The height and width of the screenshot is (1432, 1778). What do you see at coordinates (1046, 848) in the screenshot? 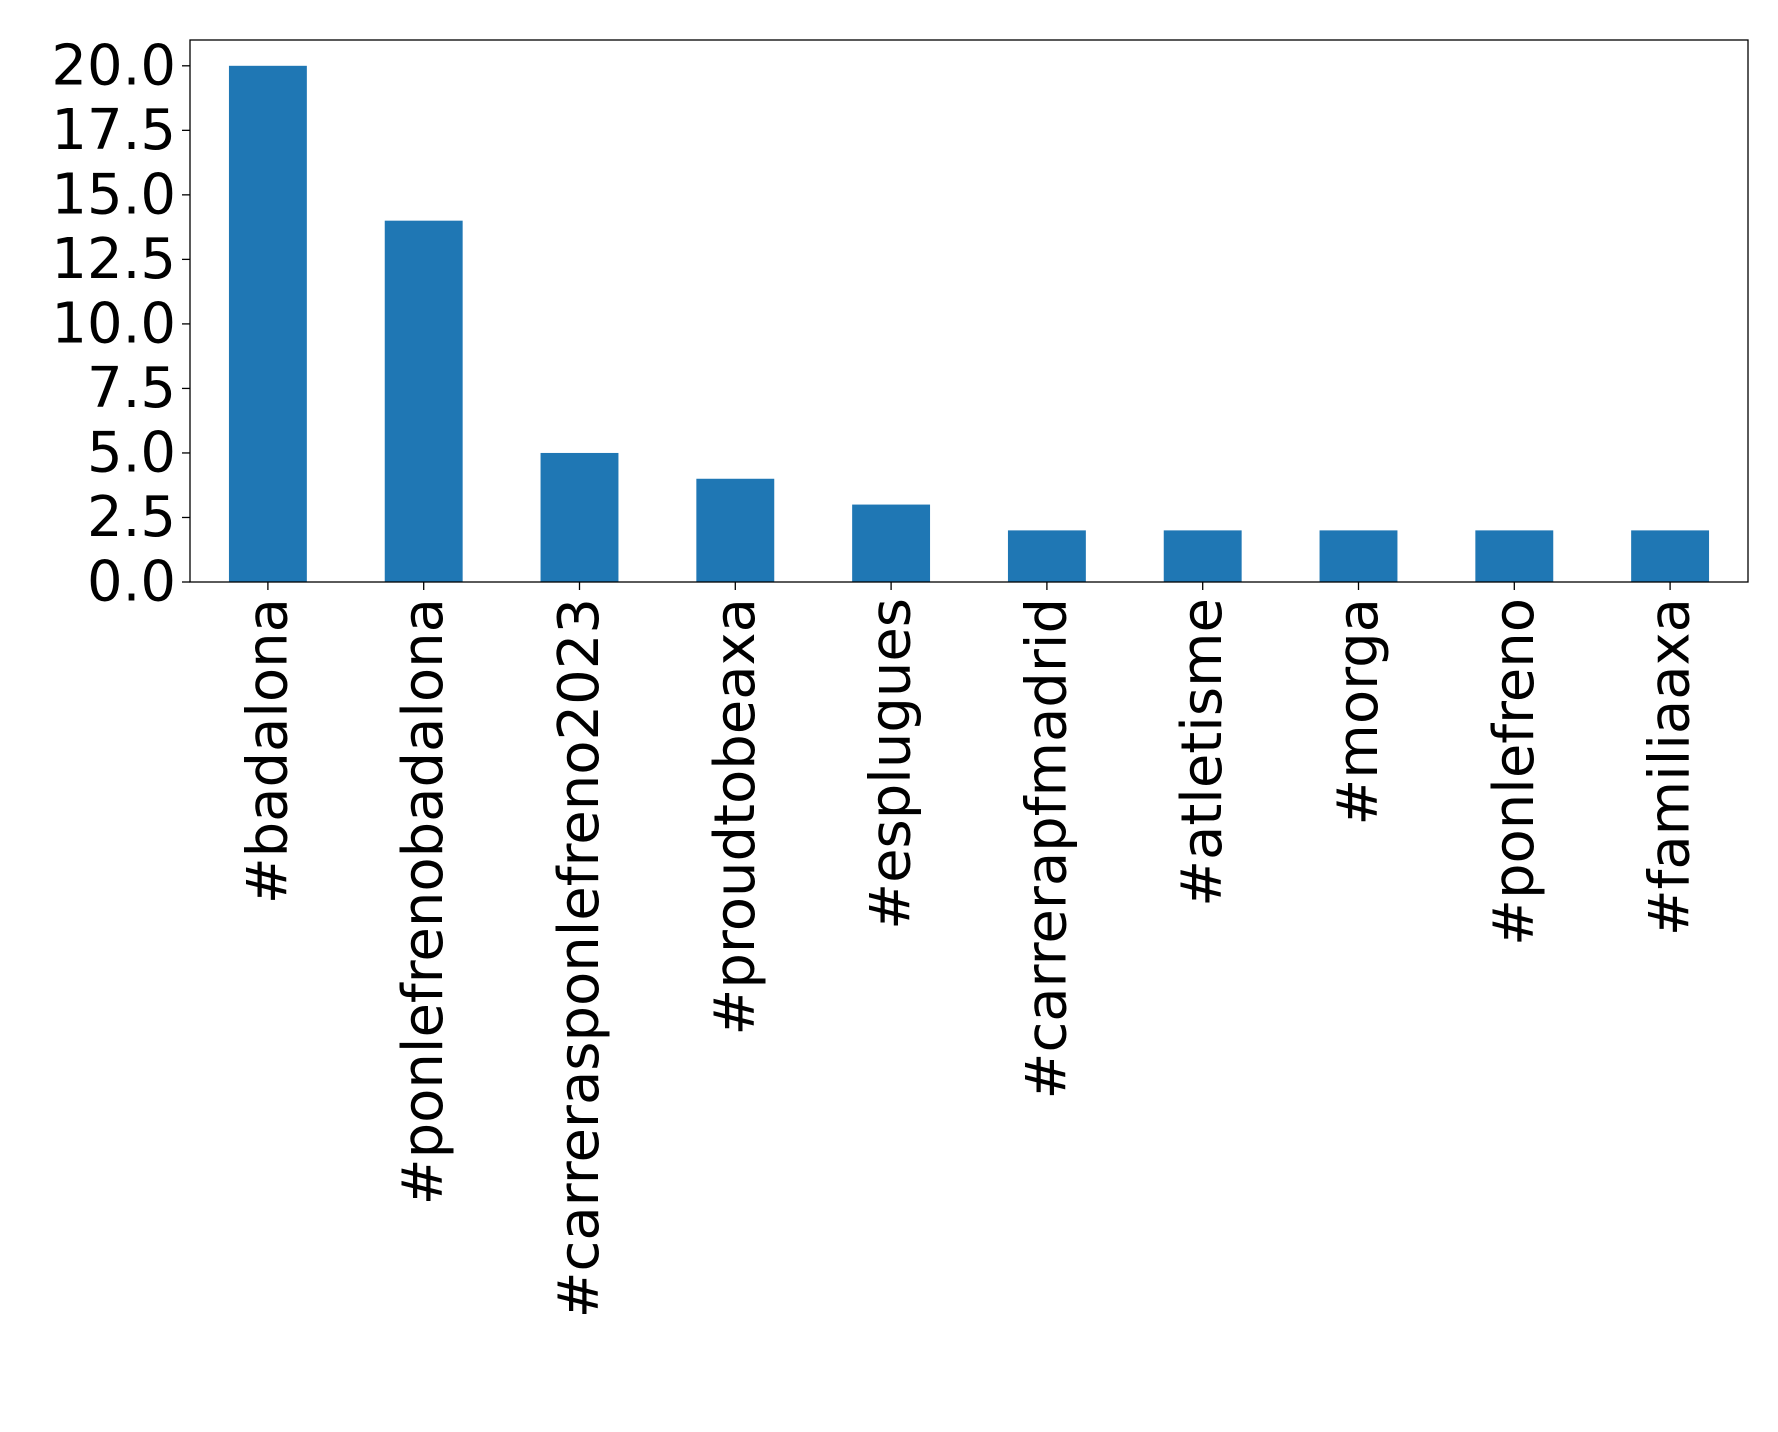
I see `x-tick-label: #carrerapfmadrid` at bounding box center [1046, 848].